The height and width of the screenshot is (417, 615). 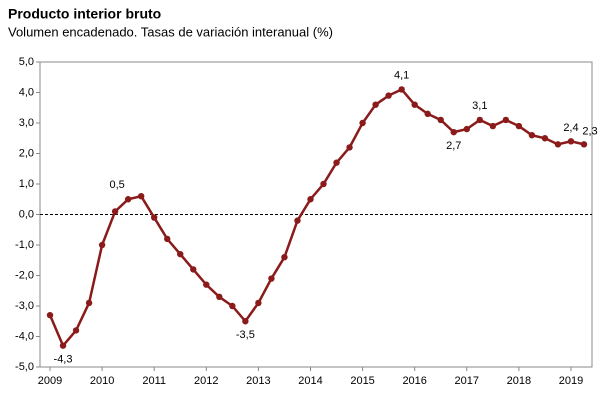 I want to click on x-tick-label: 2018, so click(x=519, y=381).